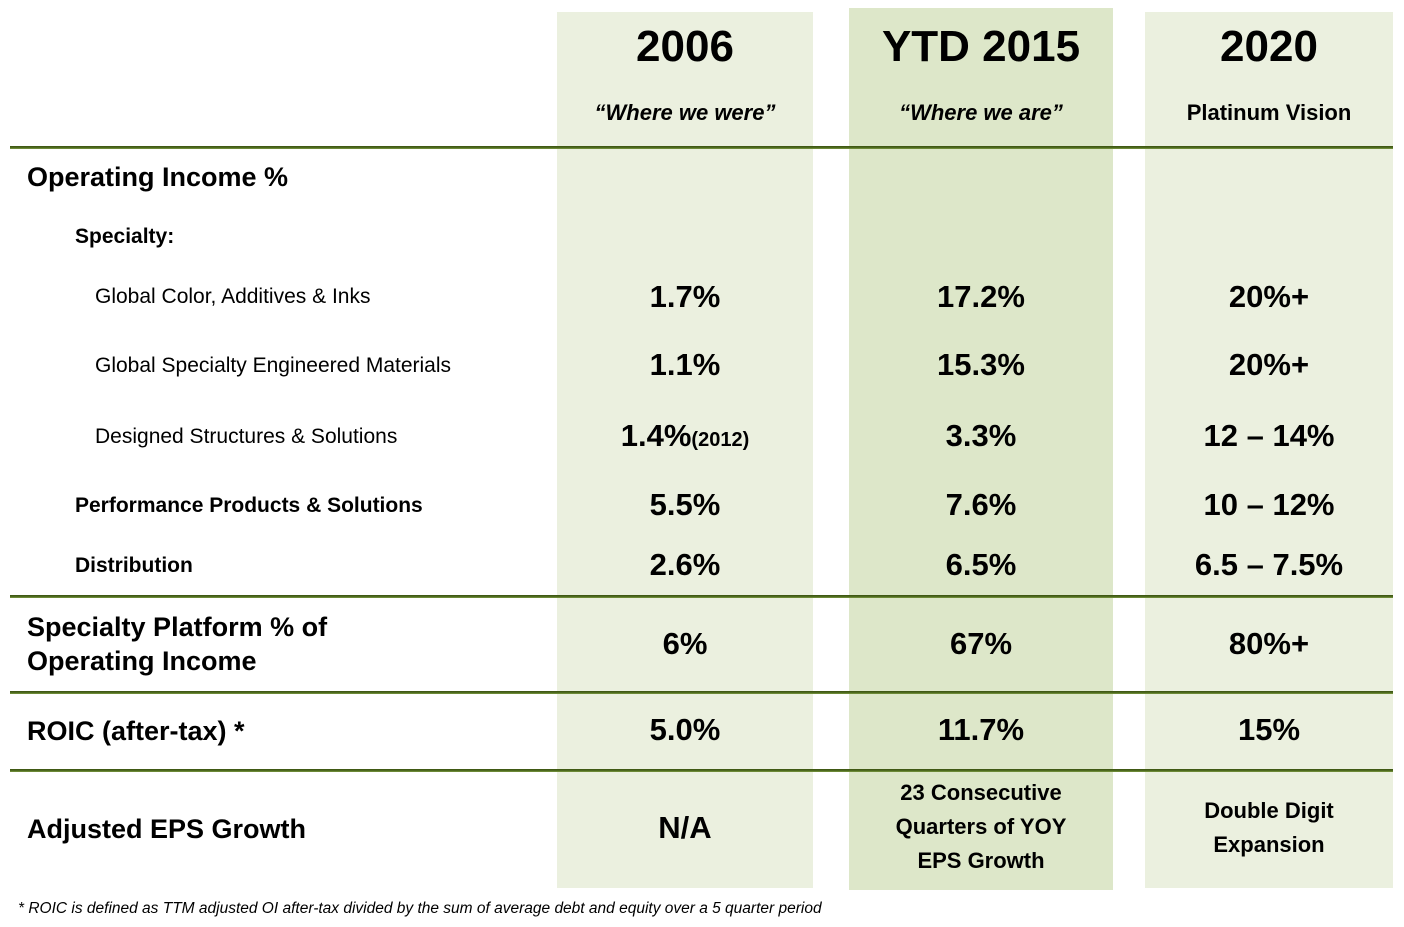 The image size is (1404, 927). What do you see at coordinates (249, 505) in the screenshot?
I see `row-label-performance-products-solutions: Performance Products & Solutions` at bounding box center [249, 505].